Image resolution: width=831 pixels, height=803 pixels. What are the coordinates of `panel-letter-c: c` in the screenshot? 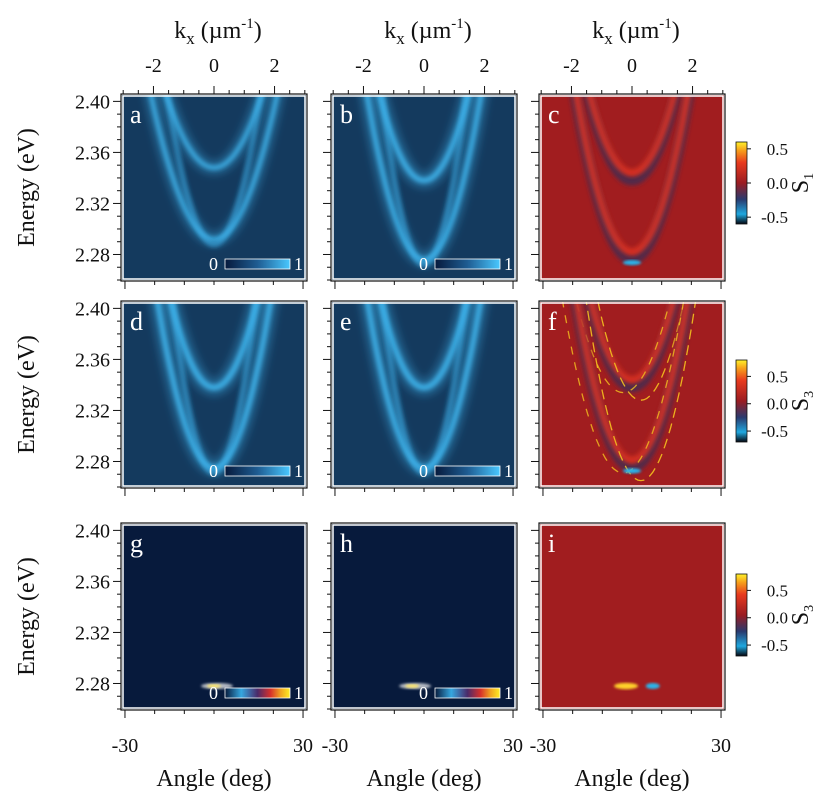 It's located at (554, 114).